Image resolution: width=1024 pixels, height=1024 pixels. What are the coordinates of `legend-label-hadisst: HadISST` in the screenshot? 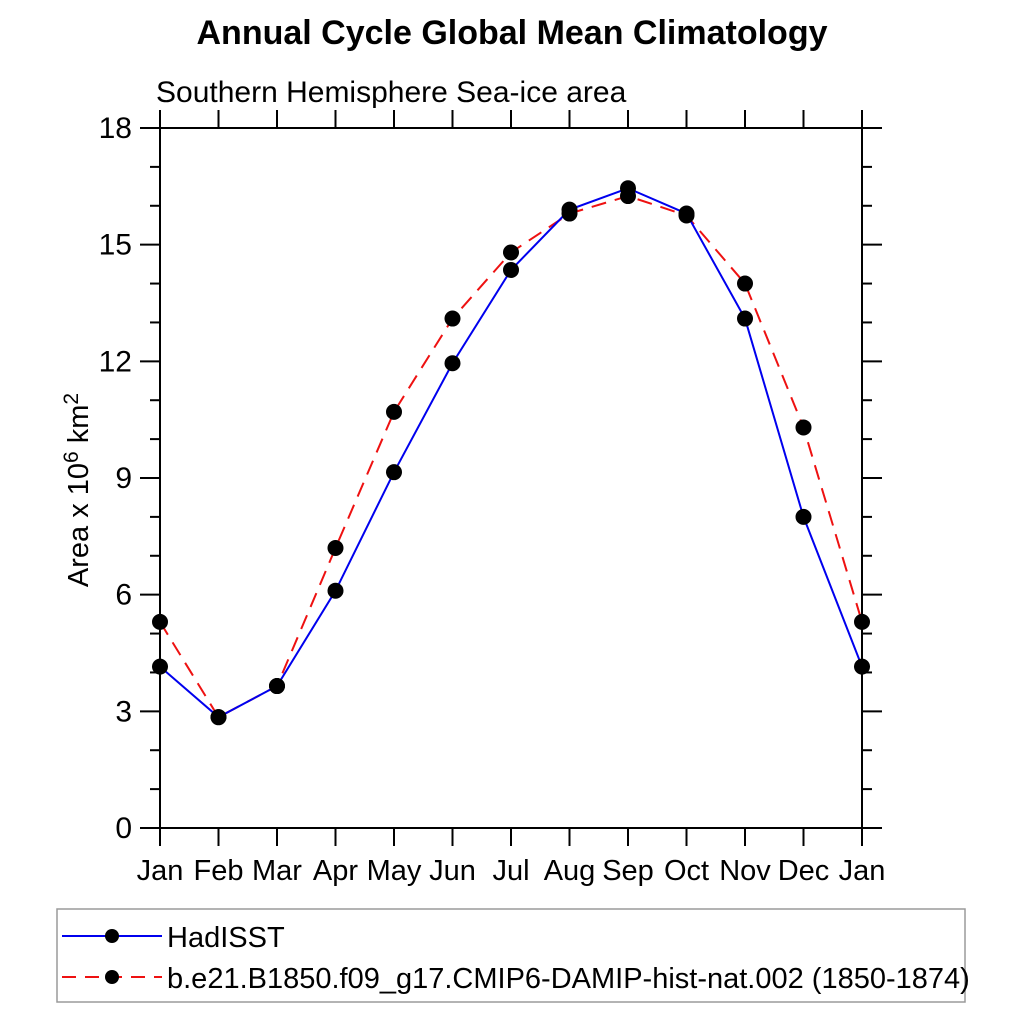 It's located at (226, 938).